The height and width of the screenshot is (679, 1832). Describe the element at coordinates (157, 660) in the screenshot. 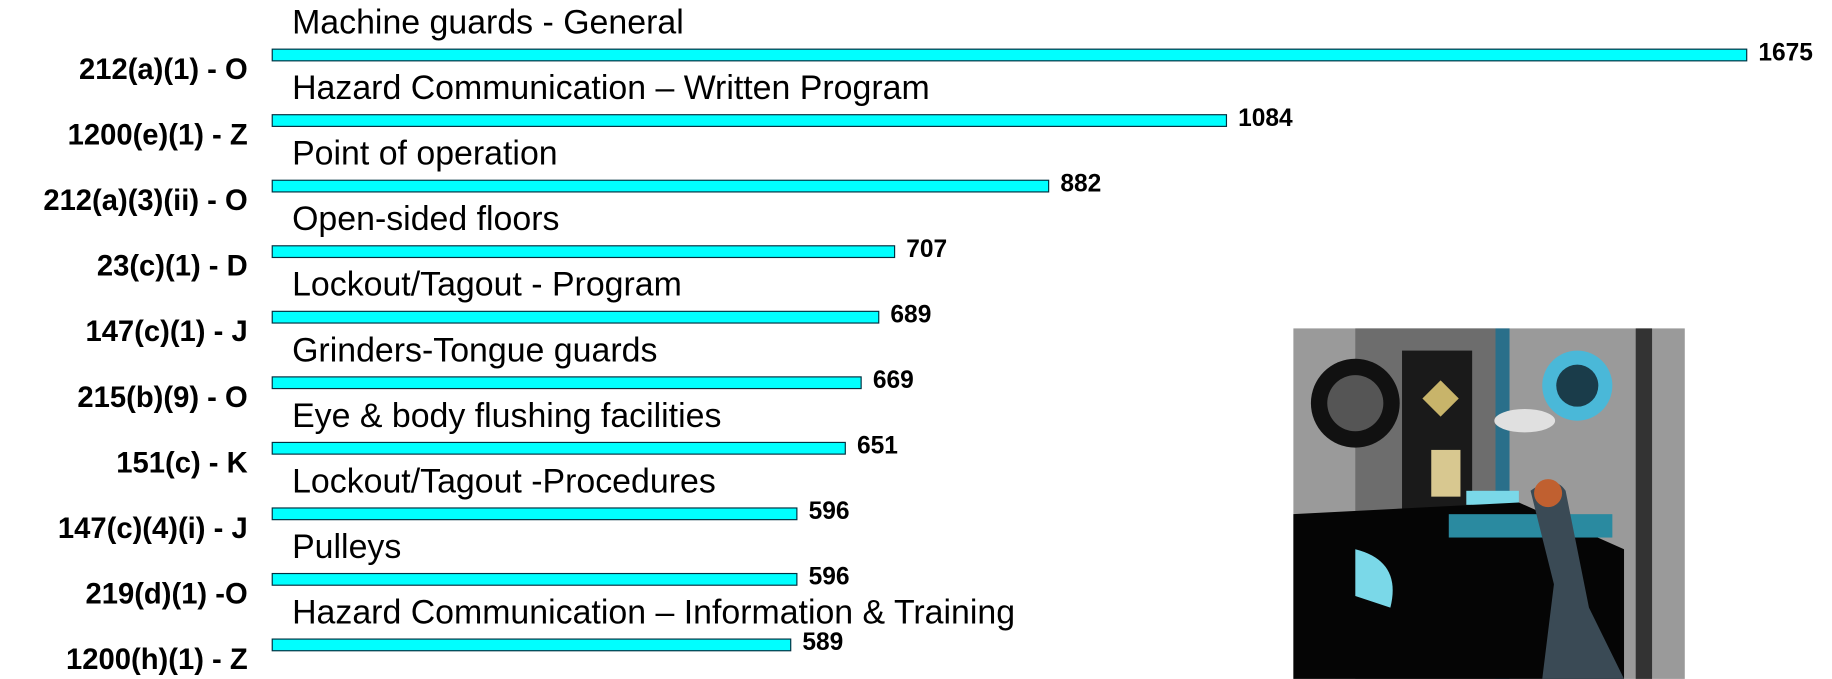

I see `category-label: 1200(h)(1) - Z` at that location.